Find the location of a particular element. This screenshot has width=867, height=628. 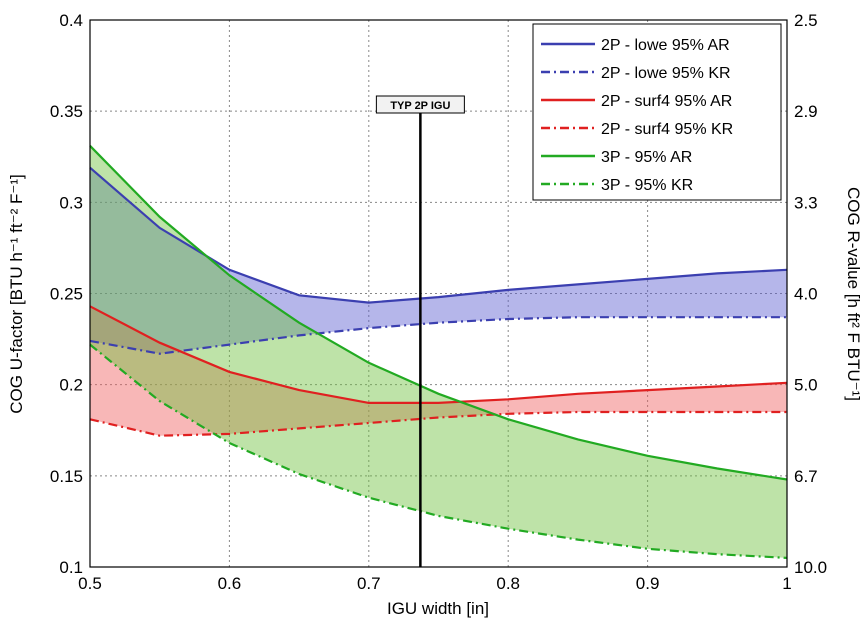

right-tick-label: 5.0 is located at coordinates (806, 385).